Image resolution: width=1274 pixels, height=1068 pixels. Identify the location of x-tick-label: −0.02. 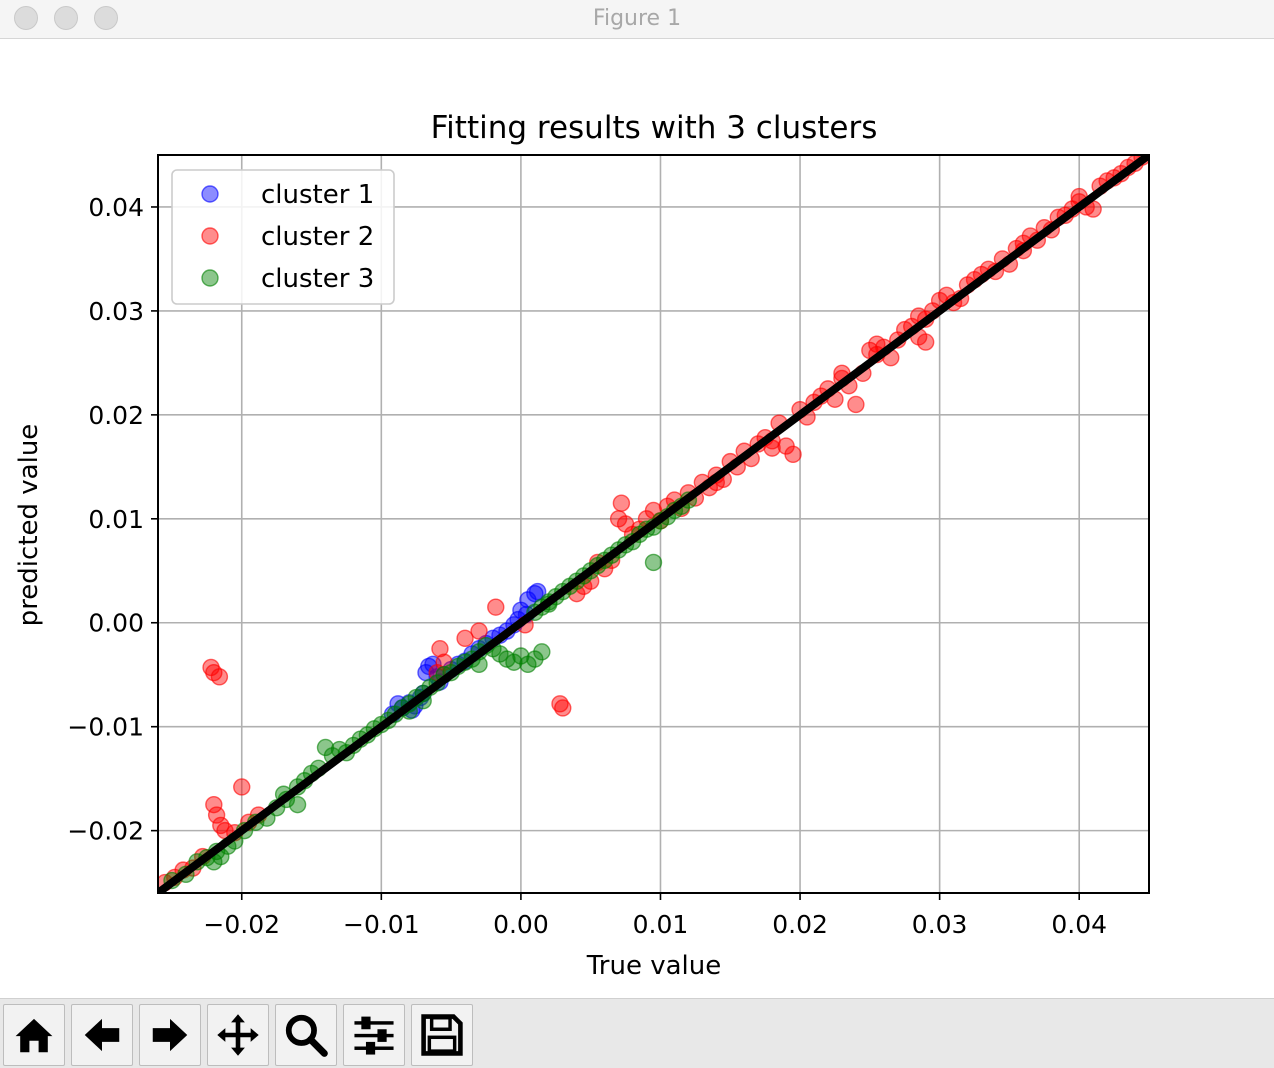
(241, 924).